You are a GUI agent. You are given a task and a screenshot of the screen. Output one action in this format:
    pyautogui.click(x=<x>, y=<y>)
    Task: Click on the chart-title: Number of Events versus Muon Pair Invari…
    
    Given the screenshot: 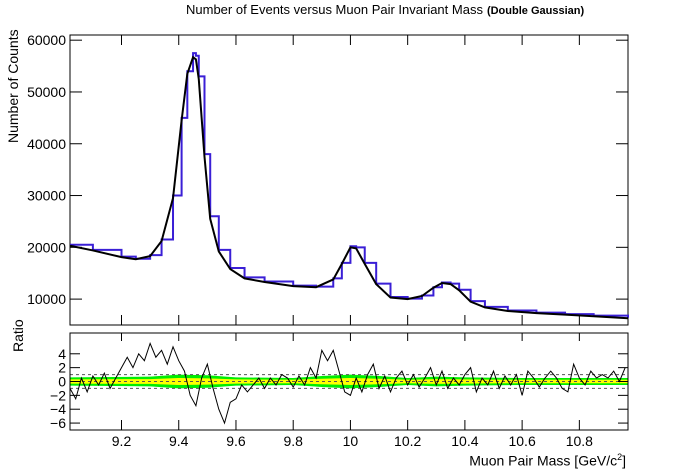 What is the action you would take?
    pyautogui.click(x=385, y=9)
    